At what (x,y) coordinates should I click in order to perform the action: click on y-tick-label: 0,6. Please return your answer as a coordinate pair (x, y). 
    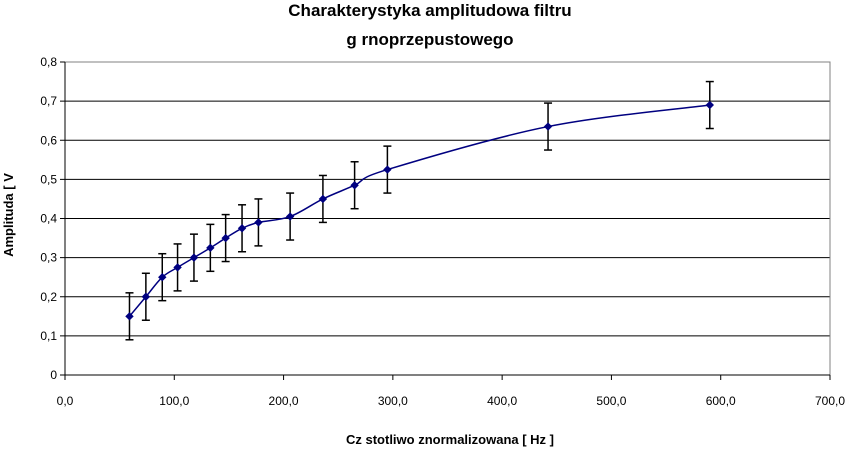
    Looking at the image, I should click on (48, 140).